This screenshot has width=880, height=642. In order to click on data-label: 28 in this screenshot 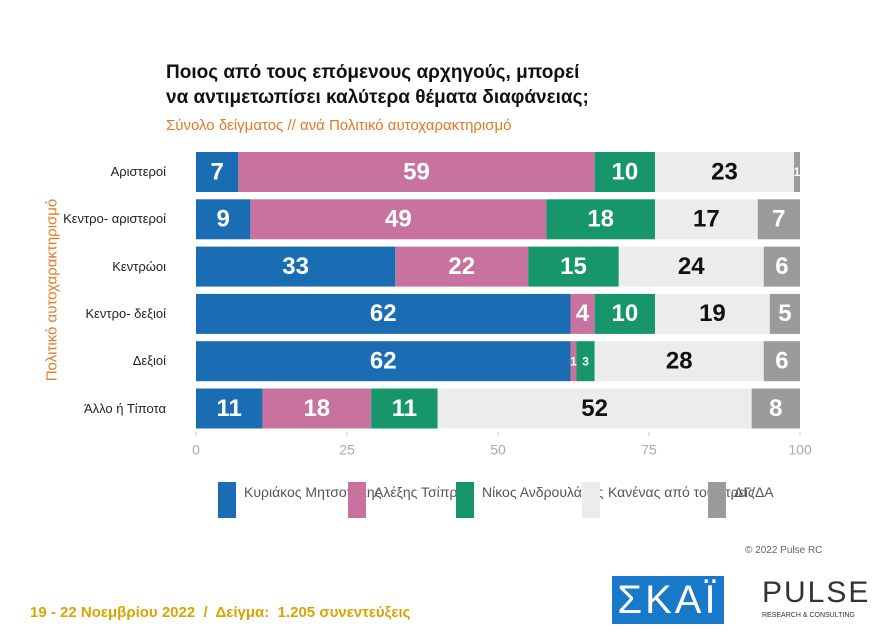, I will do `click(679, 361)`.